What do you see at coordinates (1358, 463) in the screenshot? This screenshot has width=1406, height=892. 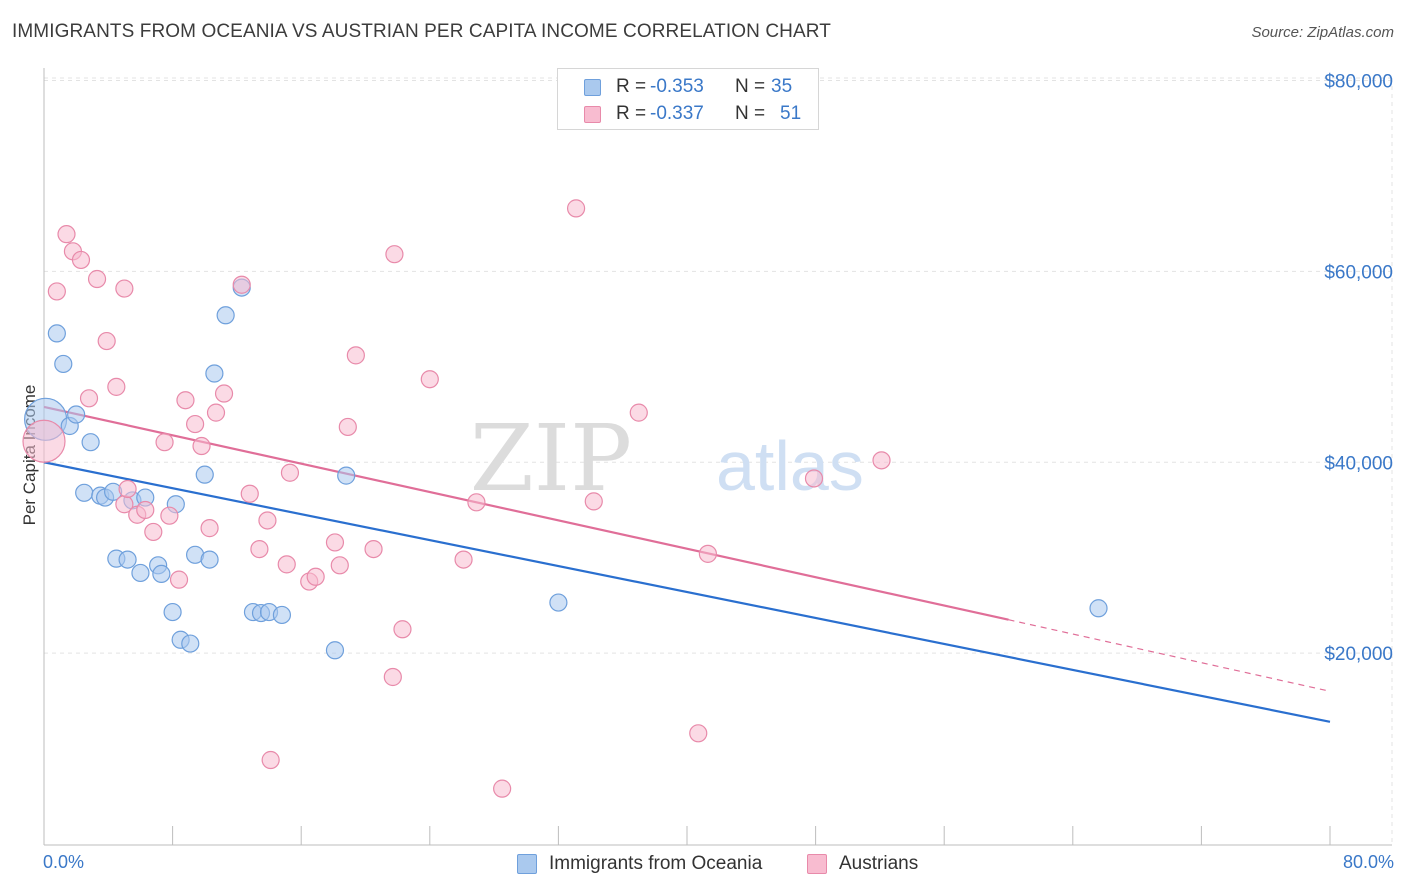 I see `y-tick-label: $40,000` at bounding box center [1358, 463].